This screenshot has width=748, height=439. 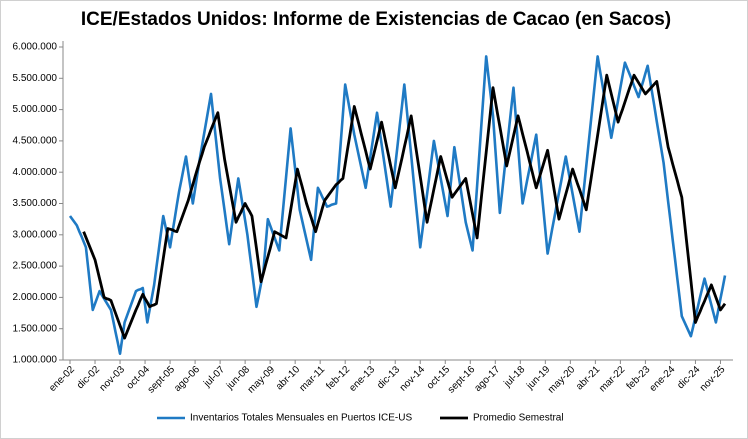 What do you see at coordinates (35, 297) in the screenshot?
I see `y-tick-label: 2.000.000` at bounding box center [35, 297].